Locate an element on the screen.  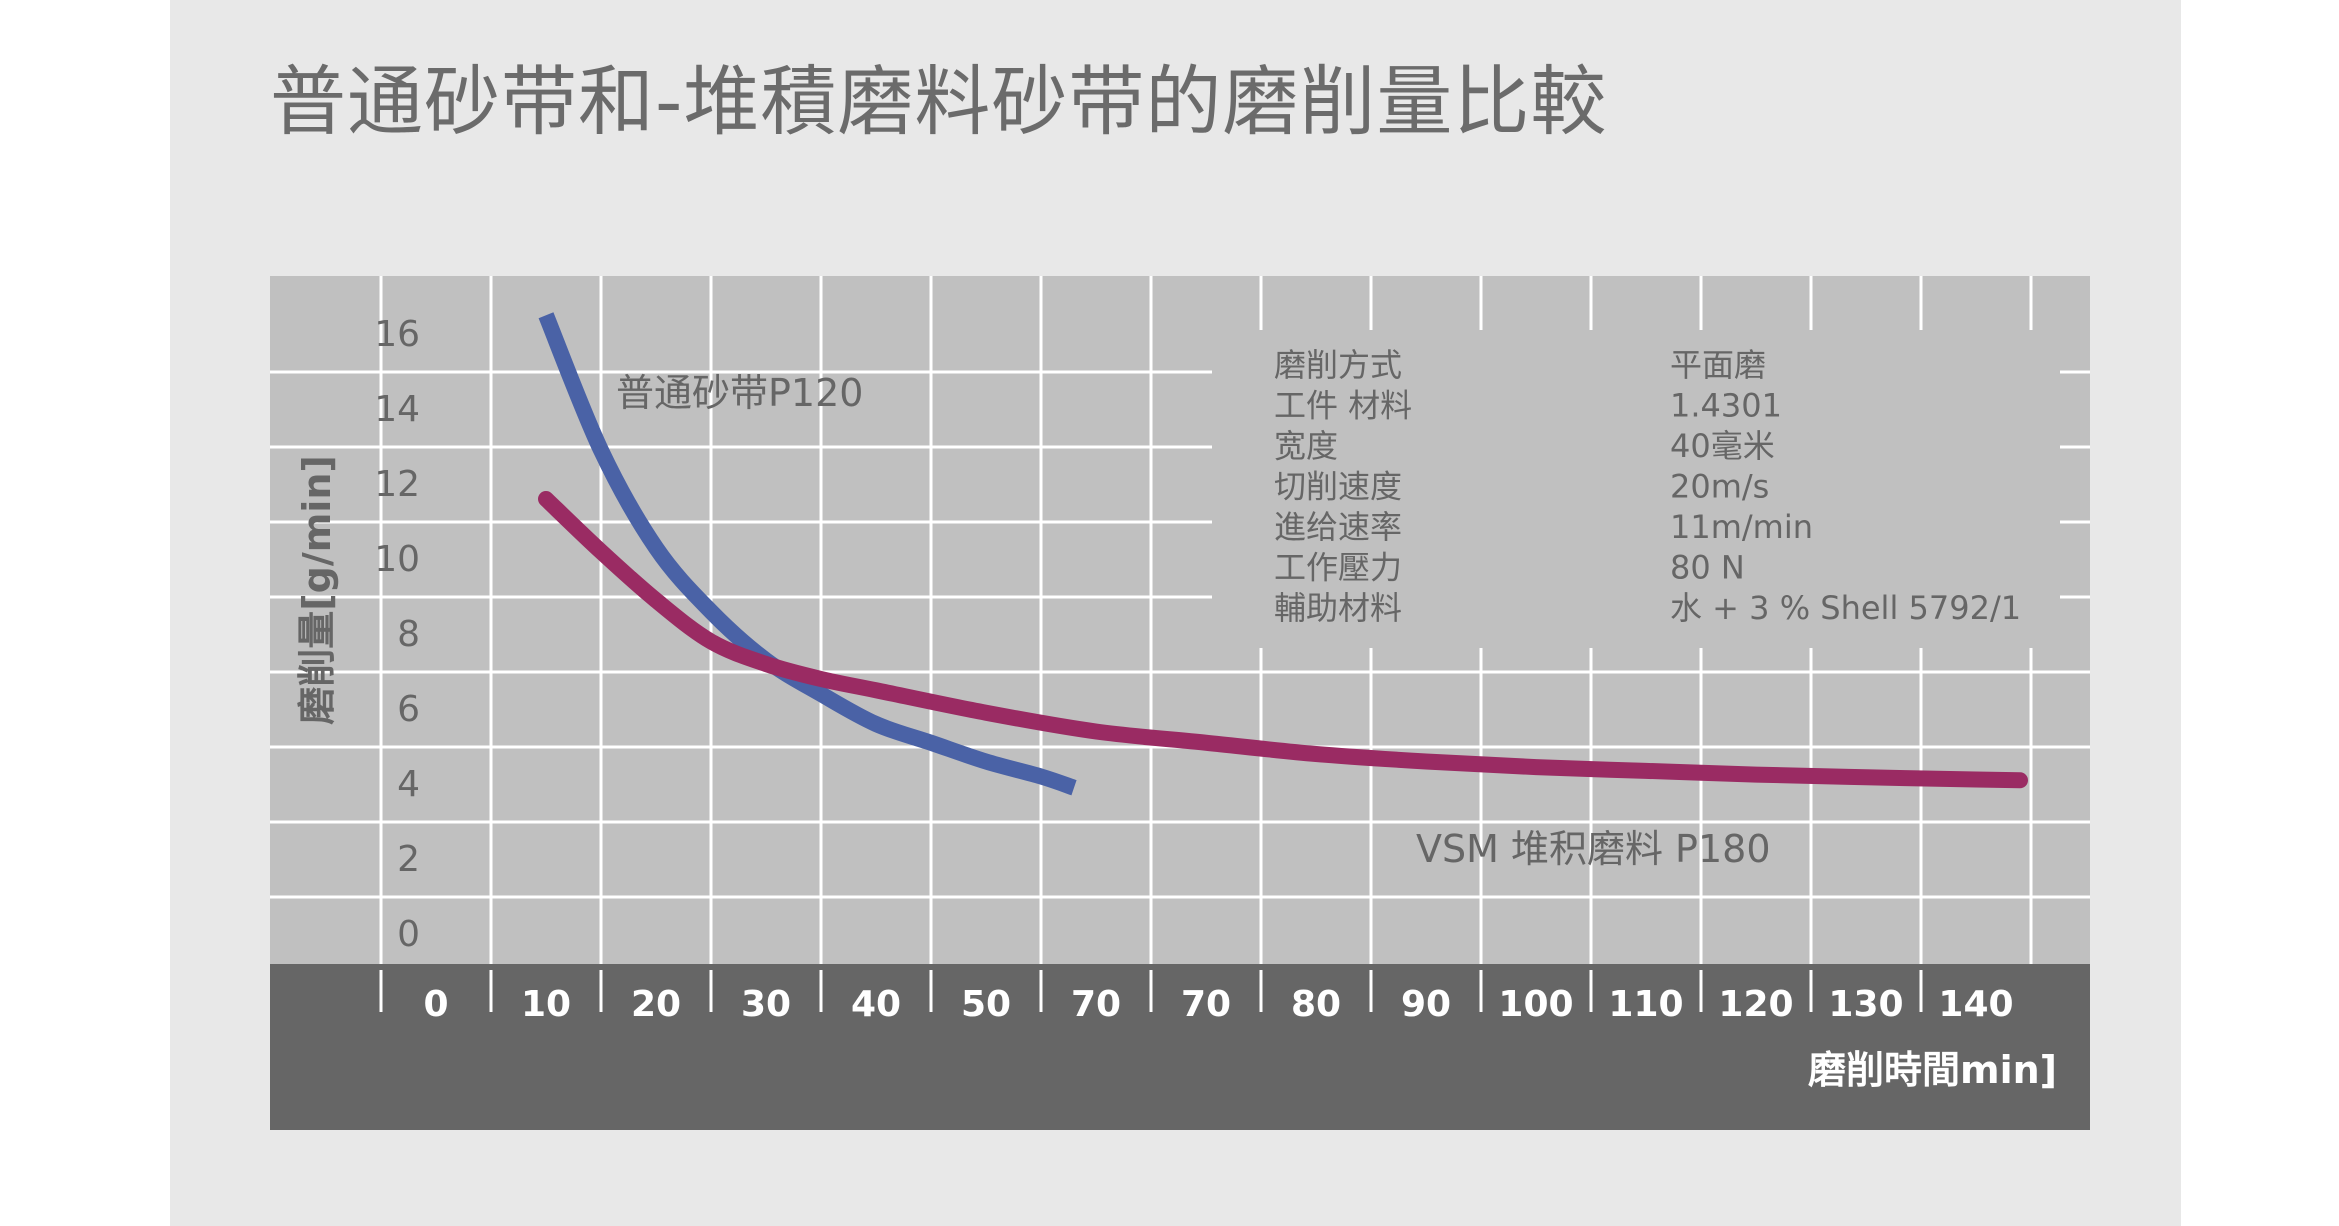
y-tick-label: 10 is located at coordinates (397, 559).